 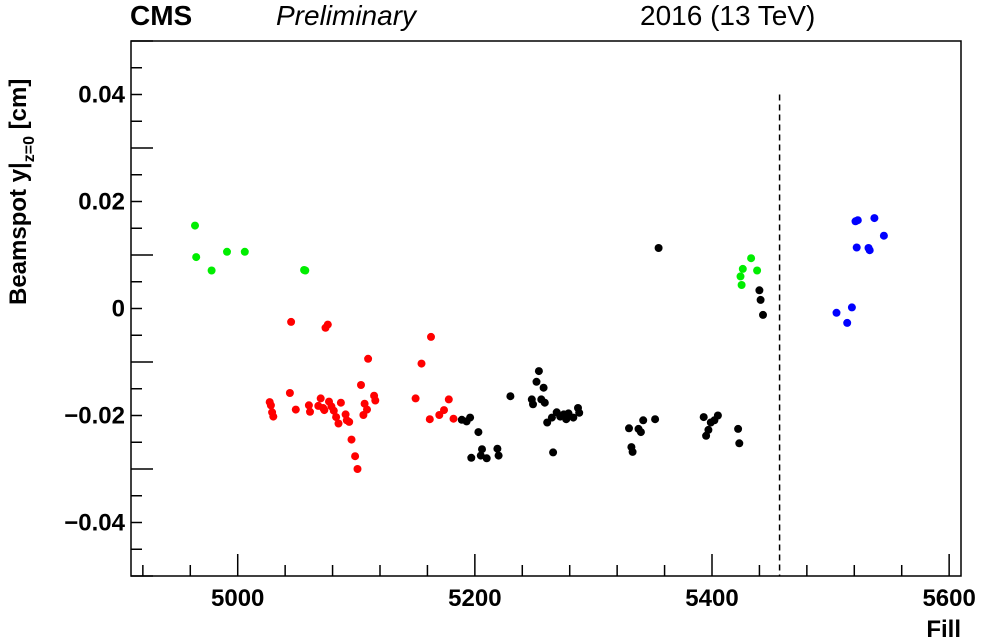 I want to click on x-tick-label: 5200, so click(x=474, y=598).